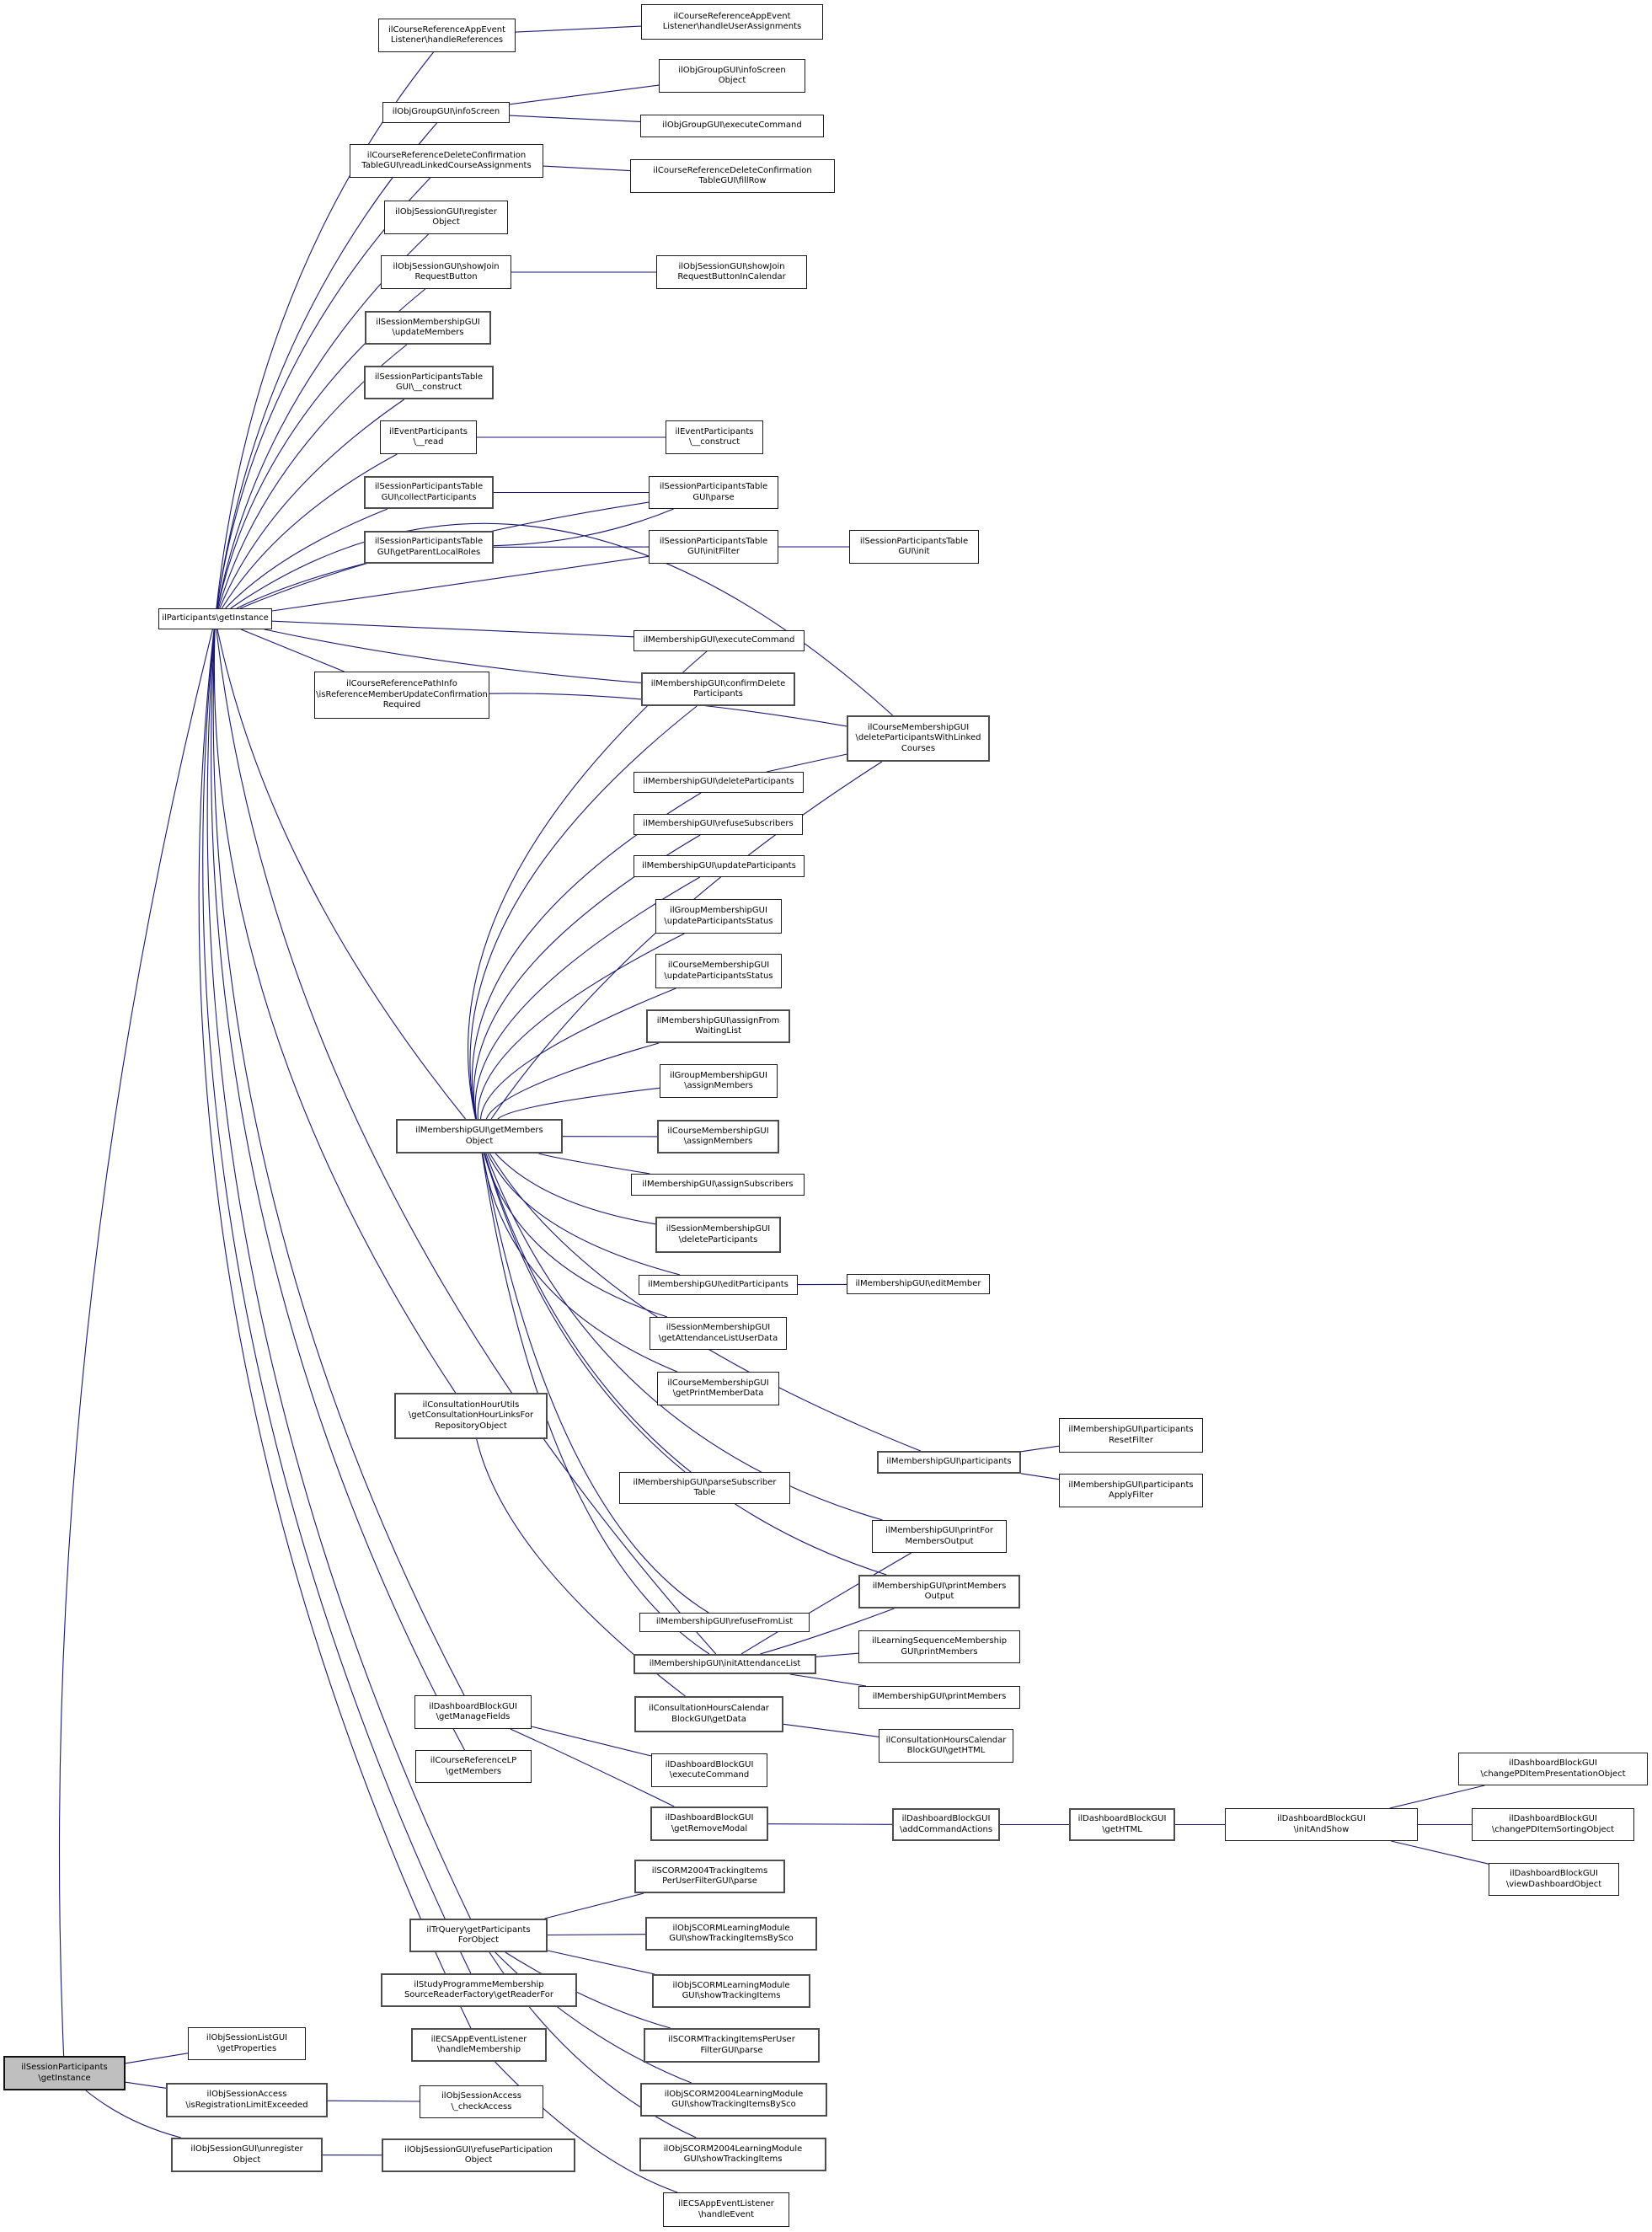 The width and height of the screenshot is (1652, 2232). I want to click on edge-n2-to-hubA, so click(327, 365).